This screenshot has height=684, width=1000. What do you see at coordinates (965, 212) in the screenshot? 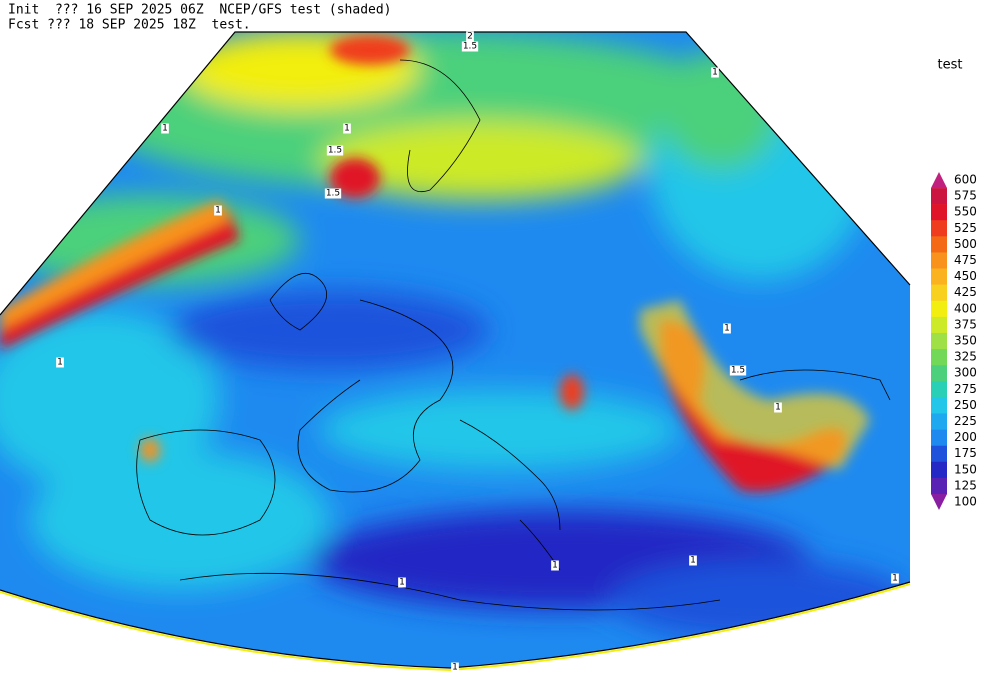
I see `colorbar-label: 550` at bounding box center [965, 212].